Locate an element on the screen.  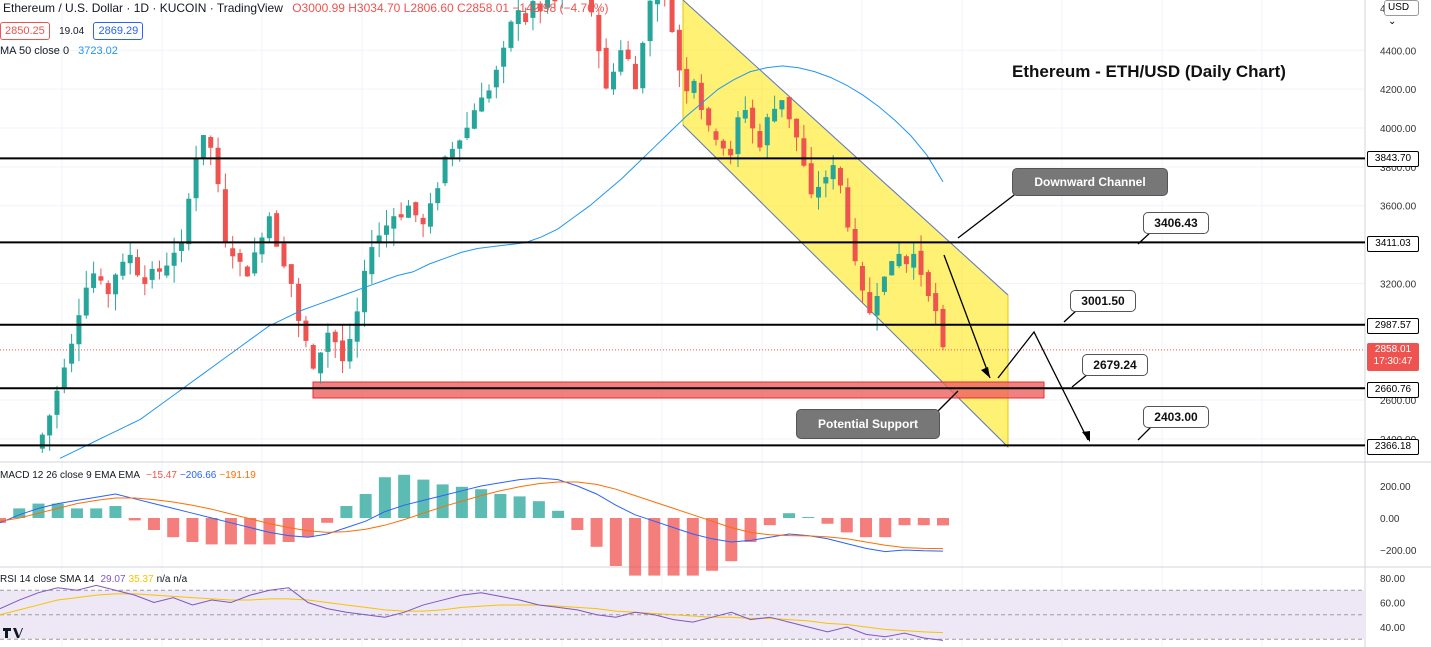
tradingview-logo is located at coordinates (13, 634).